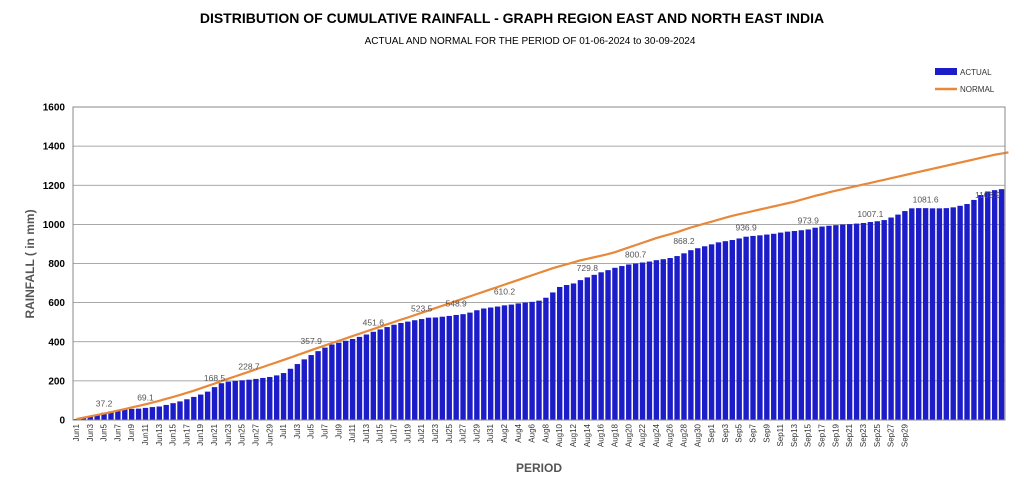 The width and height of the screenshot is (1024, 483). I want to click on x-tick-label: Jul17, so click(394, 433).